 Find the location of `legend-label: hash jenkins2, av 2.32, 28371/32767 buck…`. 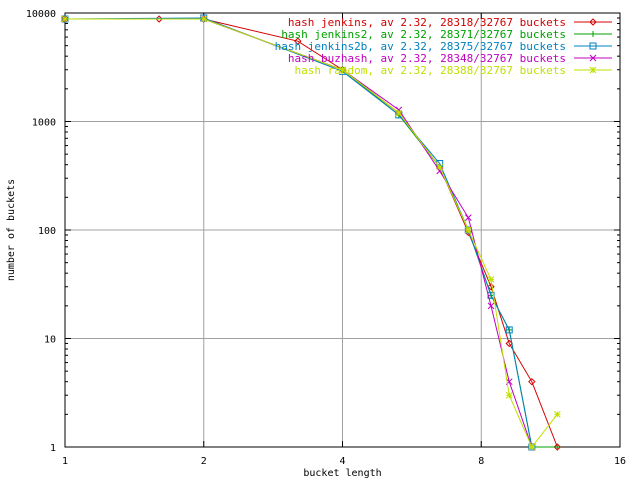

legend-label: hash jenkins2, av 2.32, 28371/32767 buck… is located at coordinates (423, 34).